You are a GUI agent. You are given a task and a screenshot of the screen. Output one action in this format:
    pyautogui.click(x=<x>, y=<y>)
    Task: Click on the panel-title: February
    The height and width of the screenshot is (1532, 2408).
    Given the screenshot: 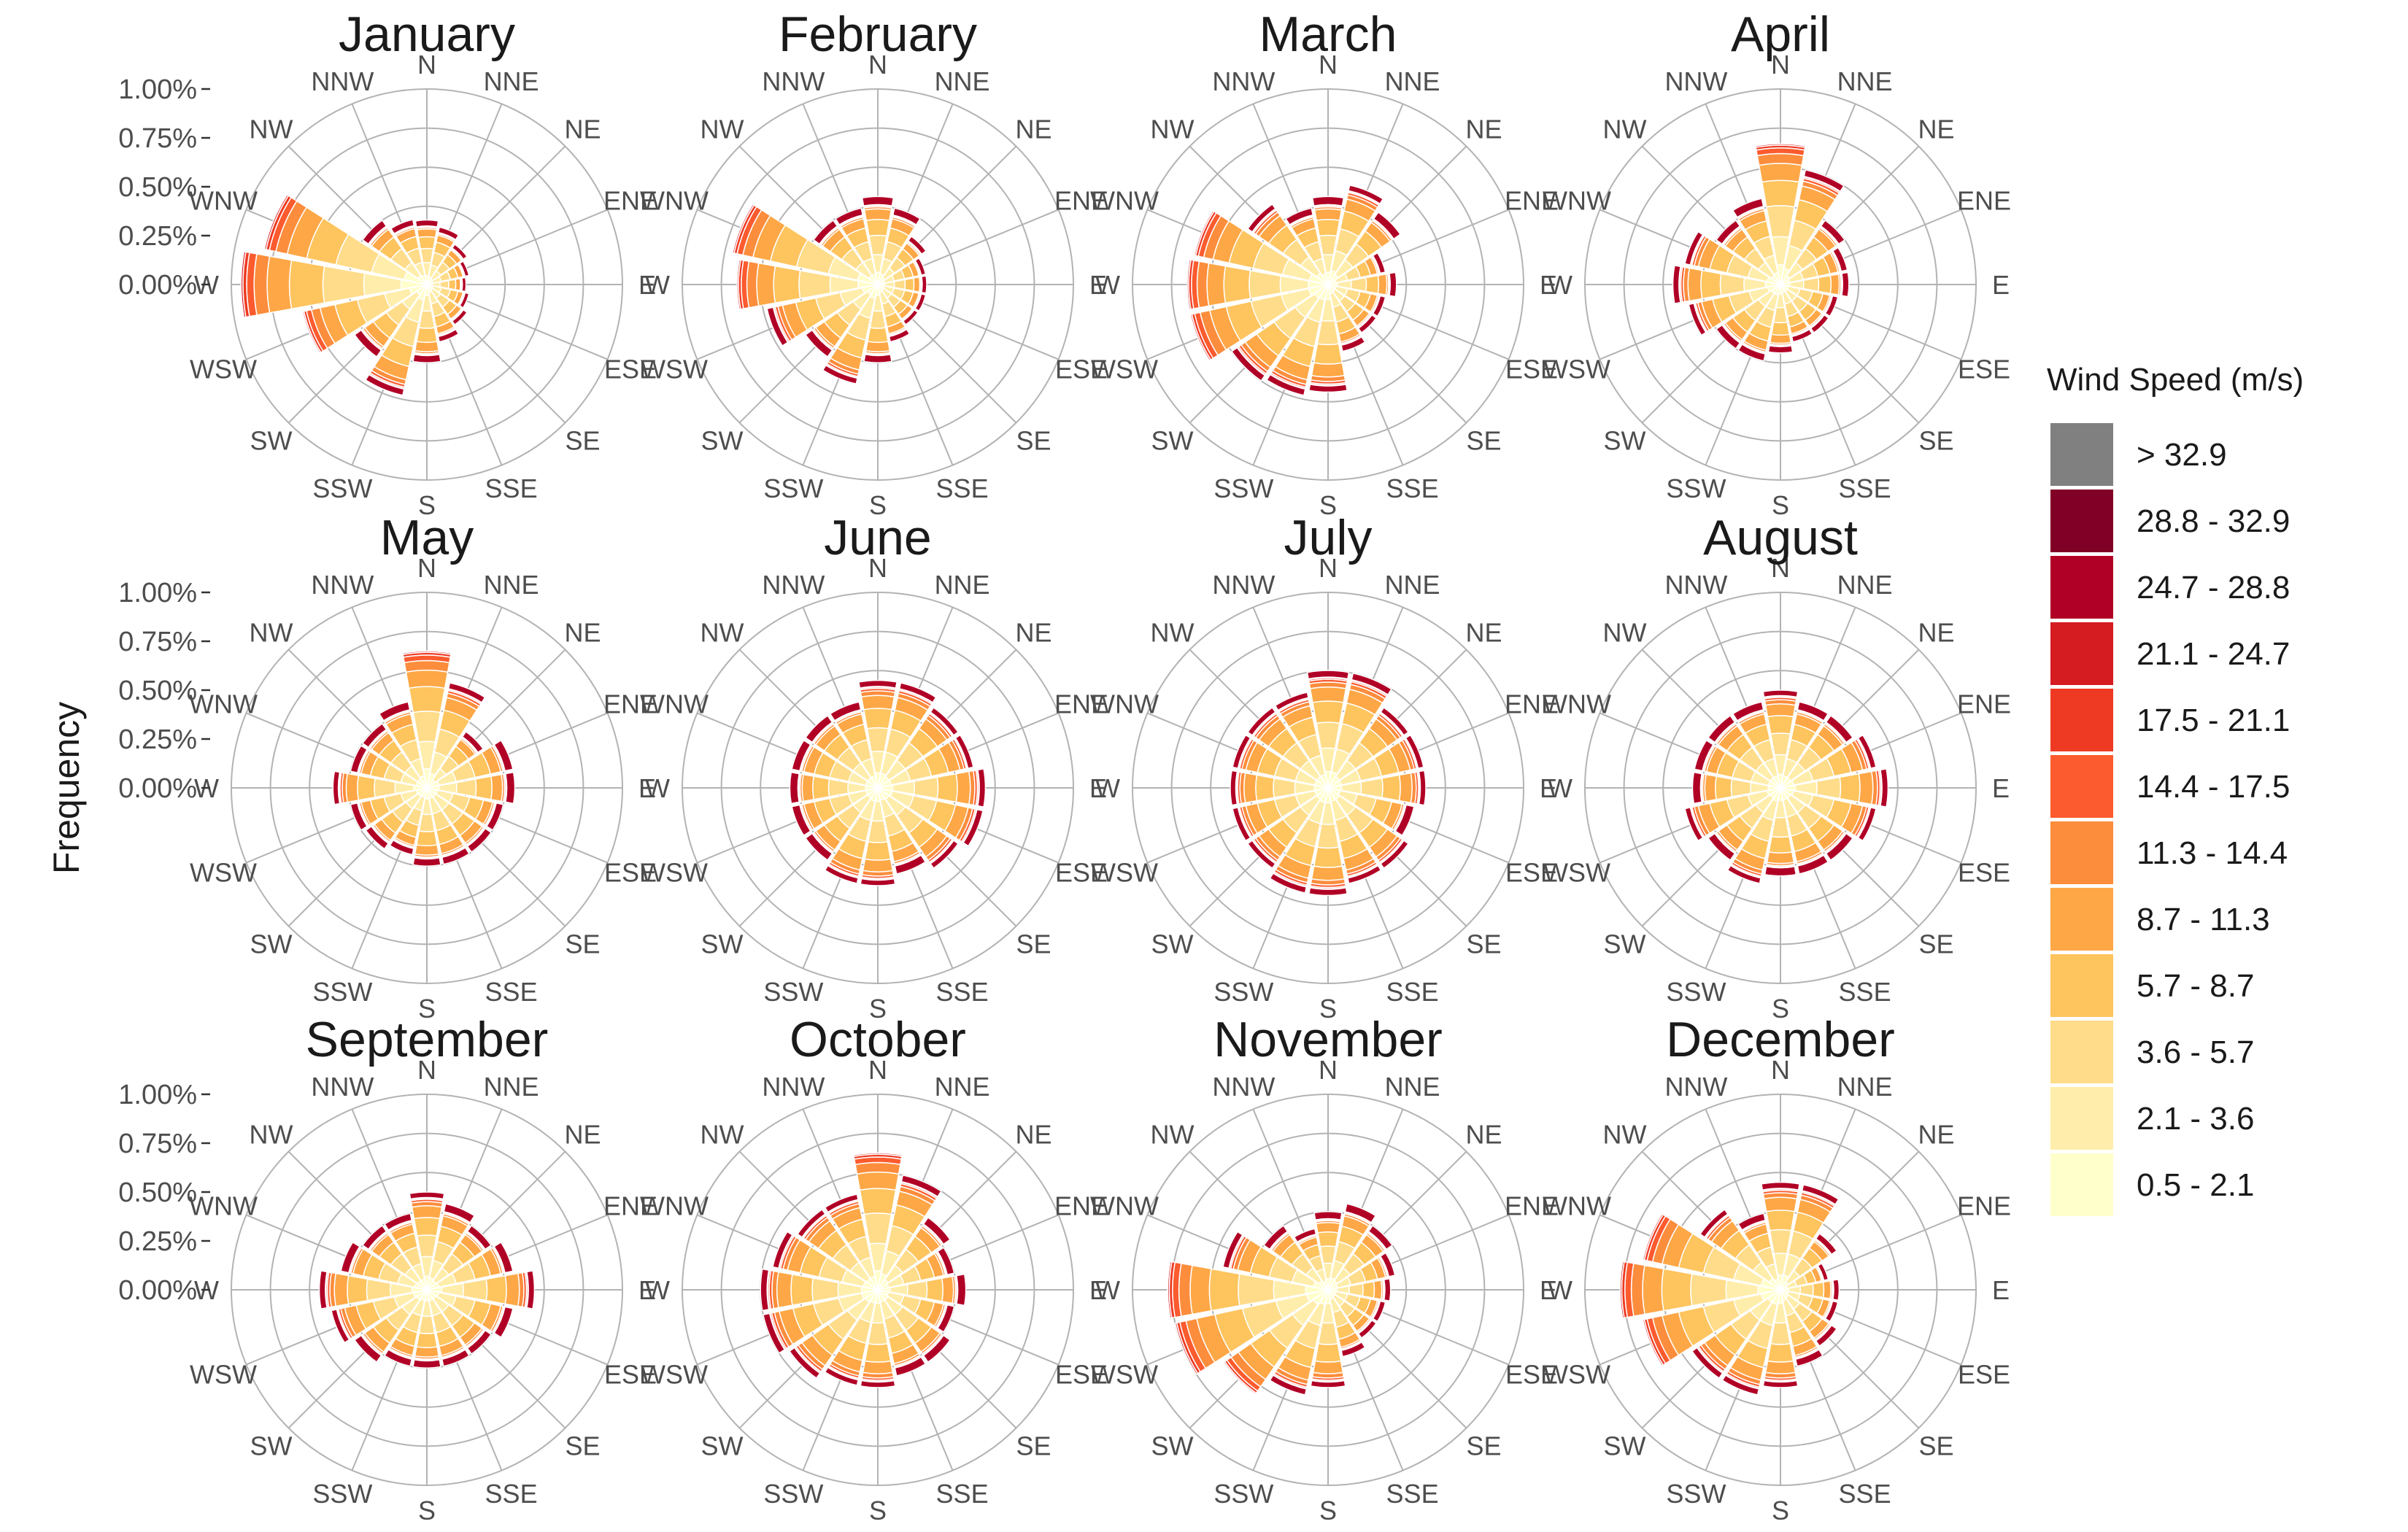 What is the action you would take?
    pyautogui.click(x=878, y=35)
    